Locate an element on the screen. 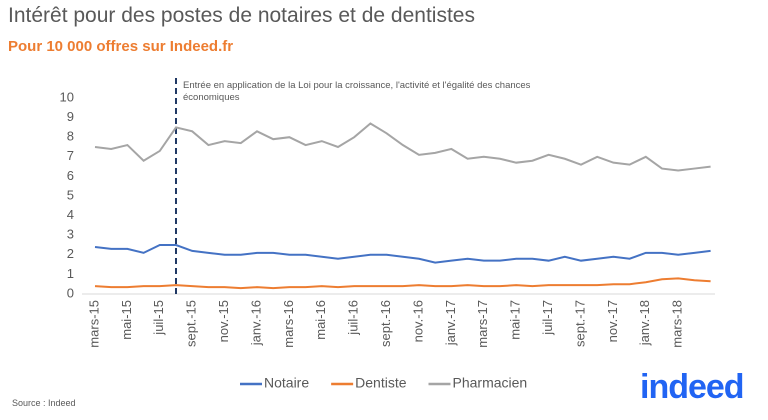 The width and height of the screenshot is (768, 420). y-tick-label: 2 is located at coordinates (70, 253).